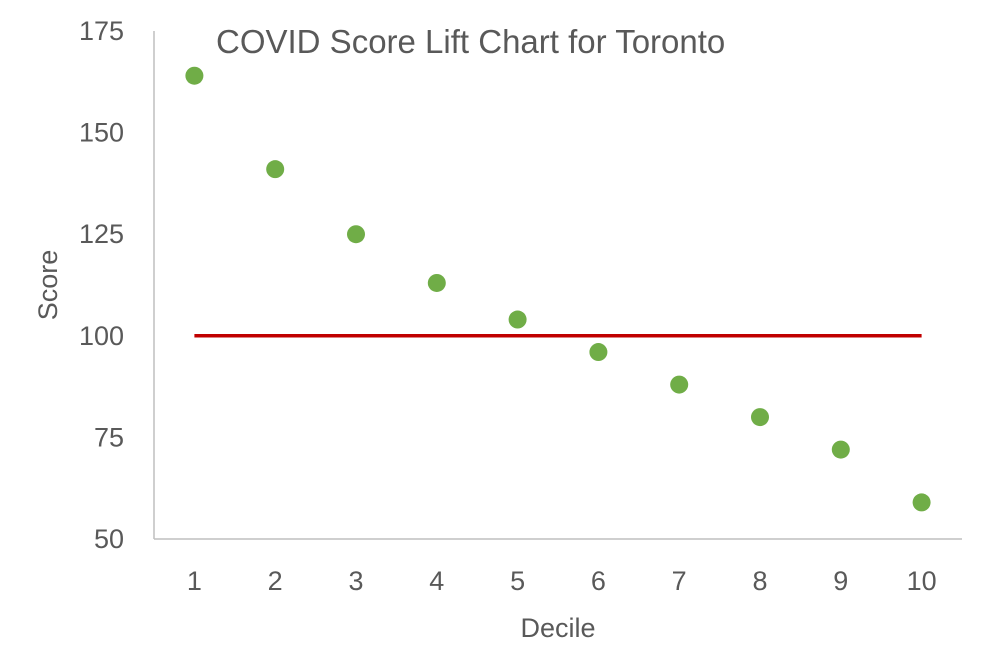 This screenshot has width=986, height=649. What do you see at coordinates (101, 234) in the screenshot?
I see `y-tick-label: 125` at bounding box center [101, 234].